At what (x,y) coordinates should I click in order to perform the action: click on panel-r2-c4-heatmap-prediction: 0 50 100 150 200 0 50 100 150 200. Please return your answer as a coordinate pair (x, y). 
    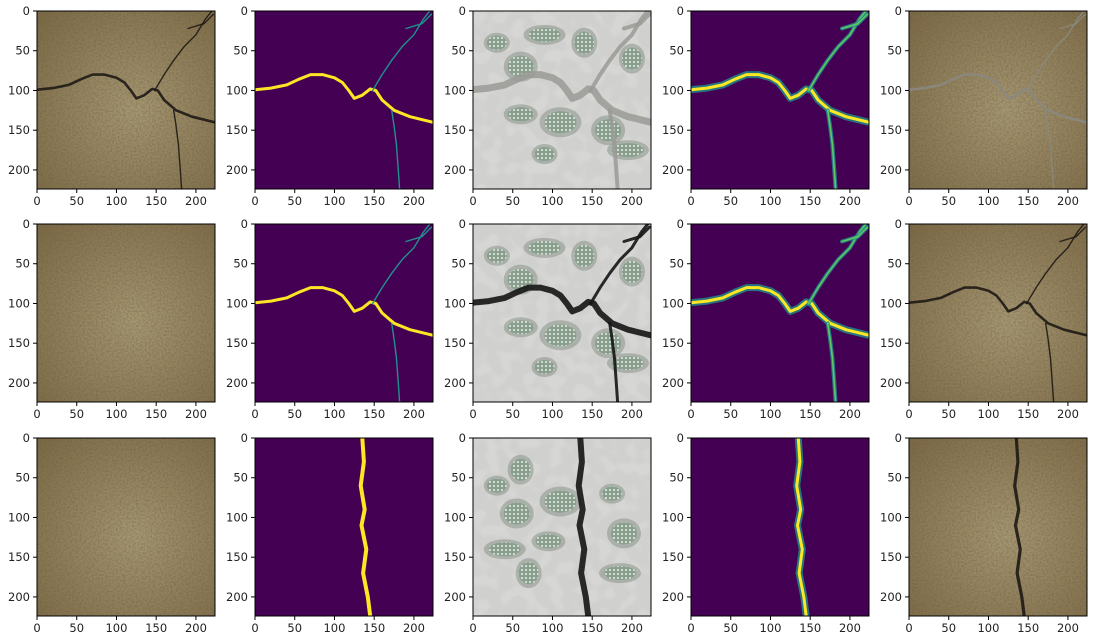
    Looking at the image, I should click on (766, 319).